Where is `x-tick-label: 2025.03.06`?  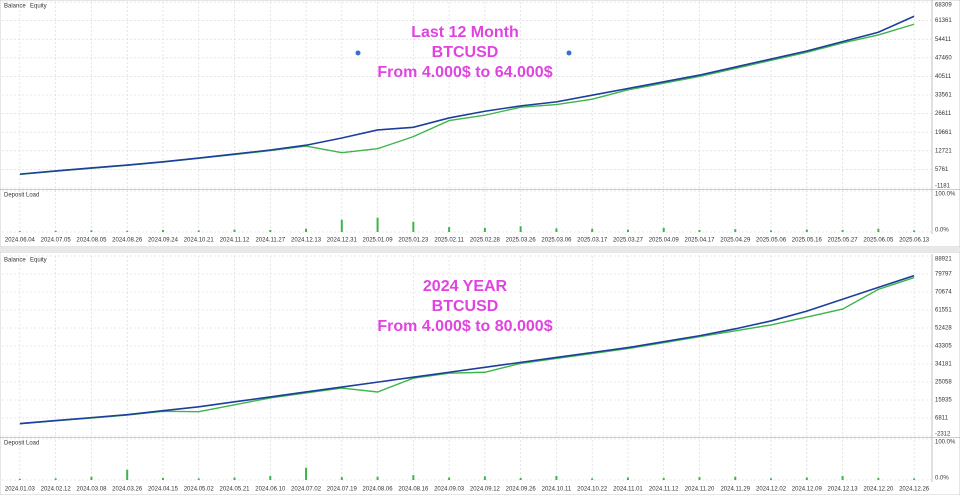
x-tick-label: 2025.03.06 is located at coordinates (556, 241).